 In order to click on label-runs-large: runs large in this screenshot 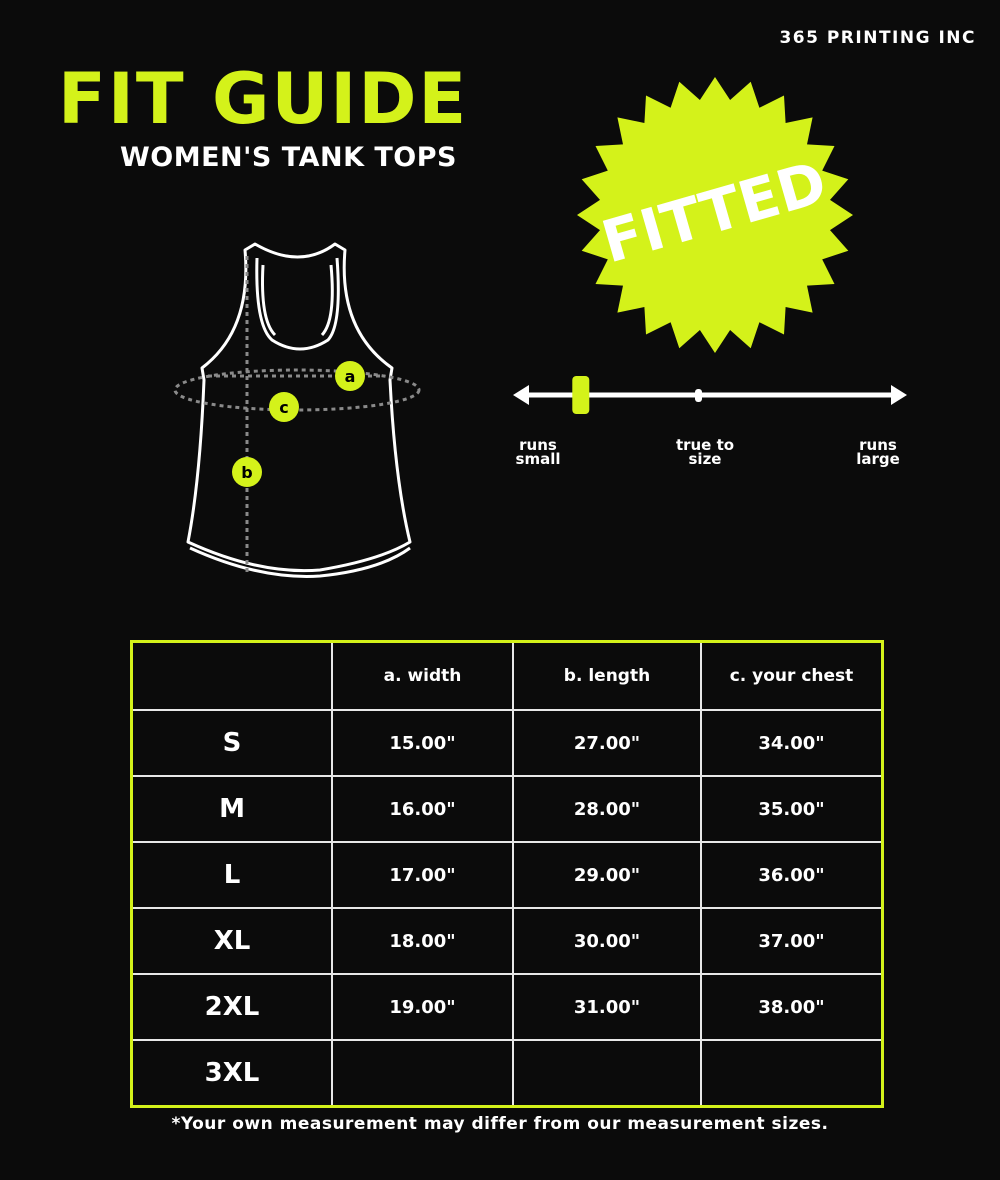, I will do `click(878, 452)`.